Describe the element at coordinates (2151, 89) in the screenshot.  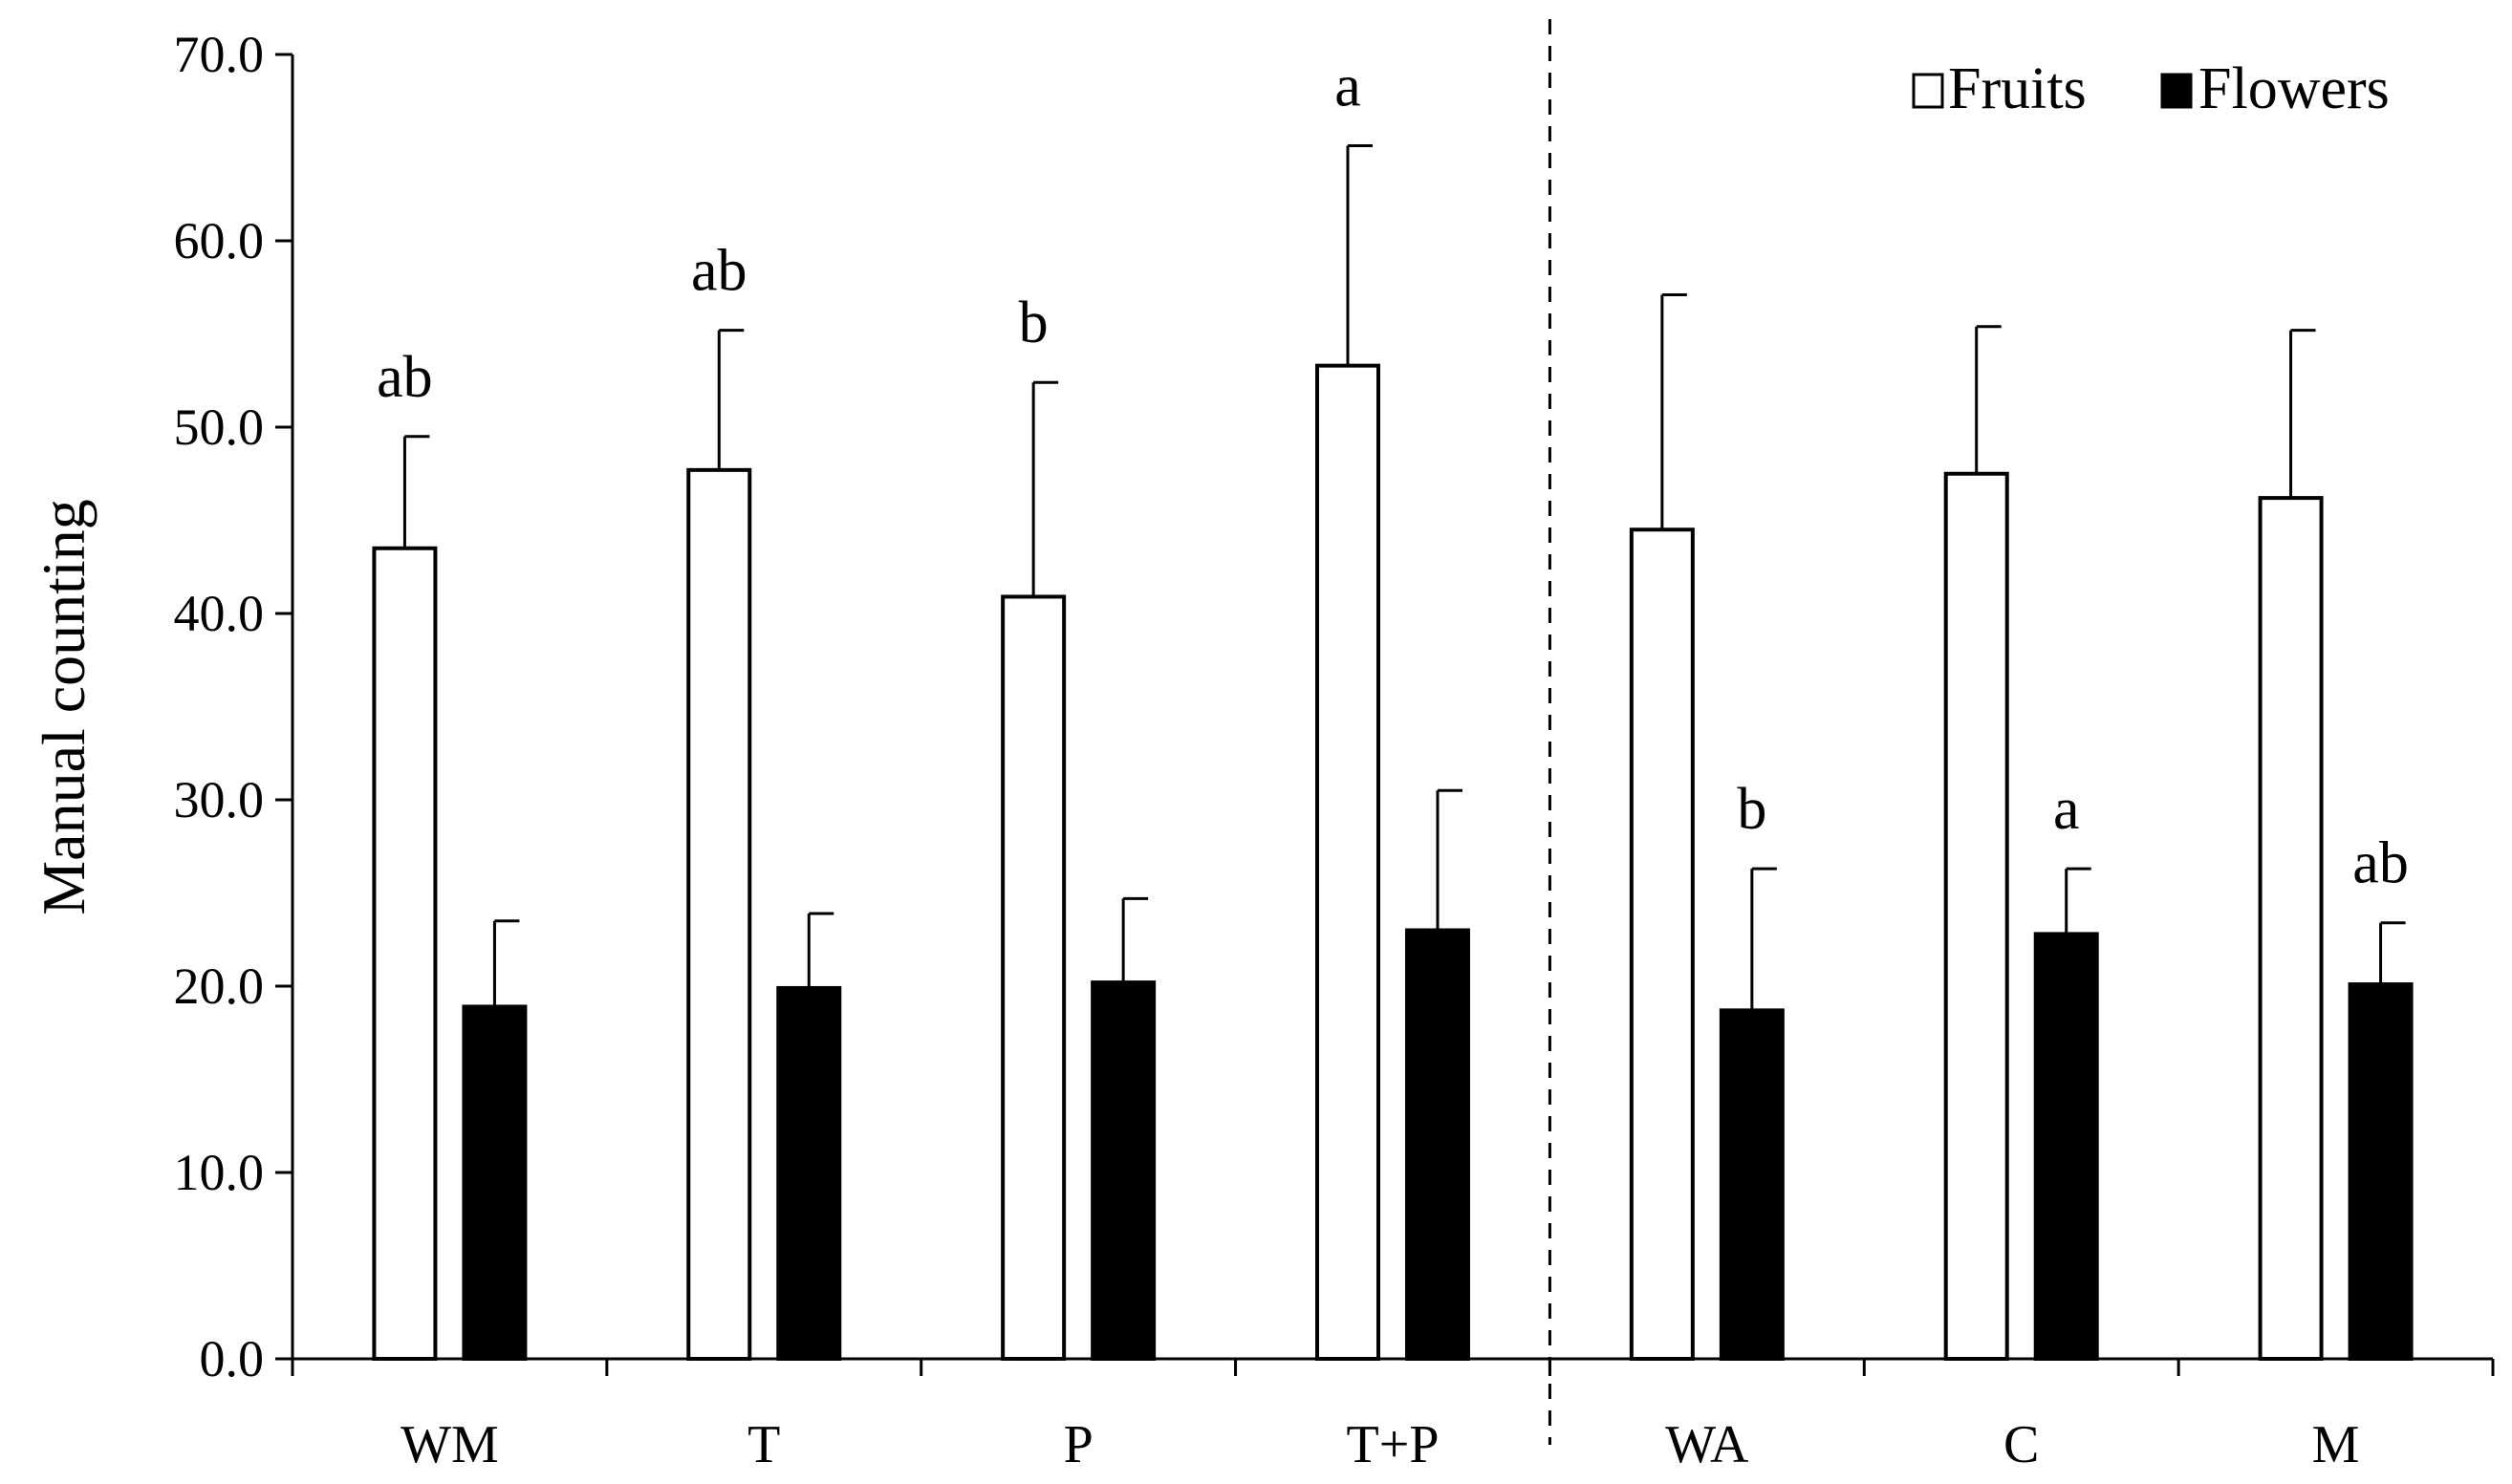
I see `legend: Fruits Flowers` at that location.